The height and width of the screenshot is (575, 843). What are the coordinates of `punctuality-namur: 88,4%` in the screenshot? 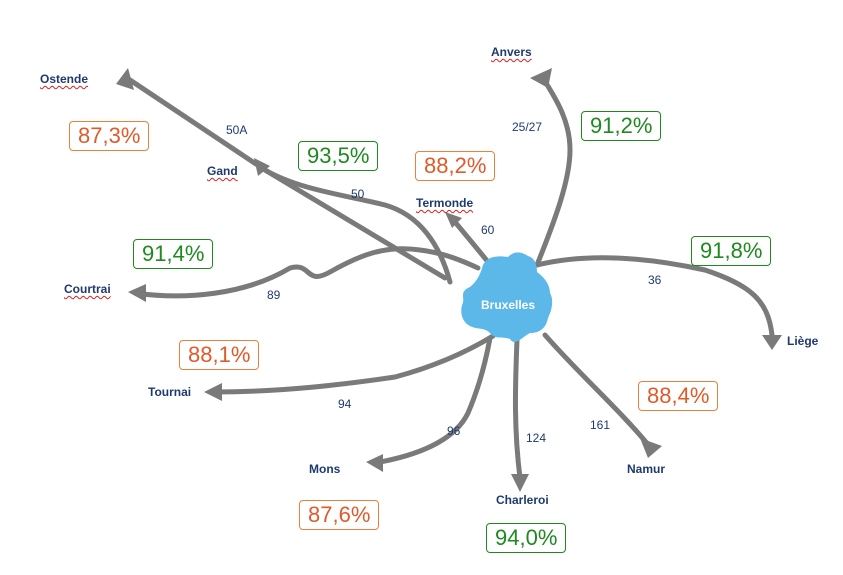 It's located at (678, 396).